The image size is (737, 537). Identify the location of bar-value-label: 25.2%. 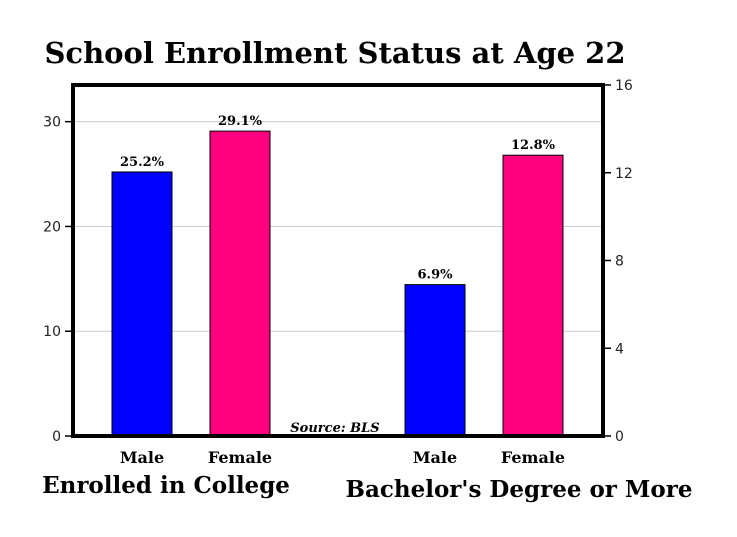
(142, 162).